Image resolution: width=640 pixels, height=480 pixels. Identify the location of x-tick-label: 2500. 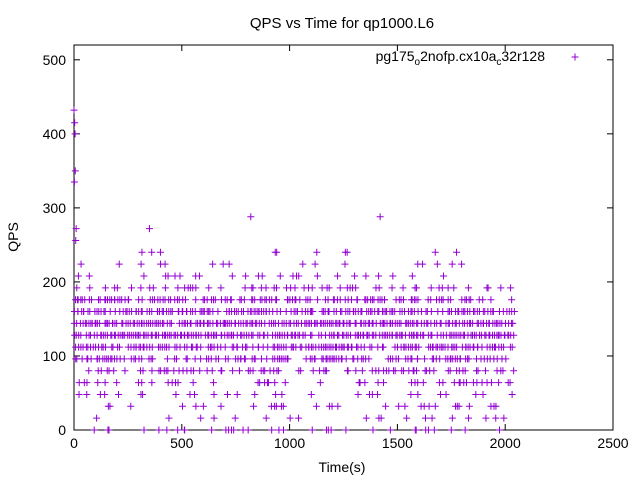
(612, 443).